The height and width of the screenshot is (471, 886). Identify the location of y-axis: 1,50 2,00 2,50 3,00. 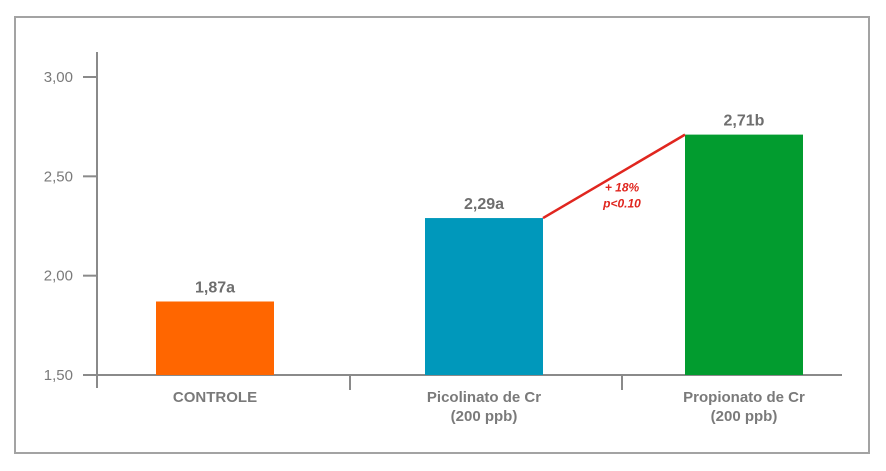
(71, 220).